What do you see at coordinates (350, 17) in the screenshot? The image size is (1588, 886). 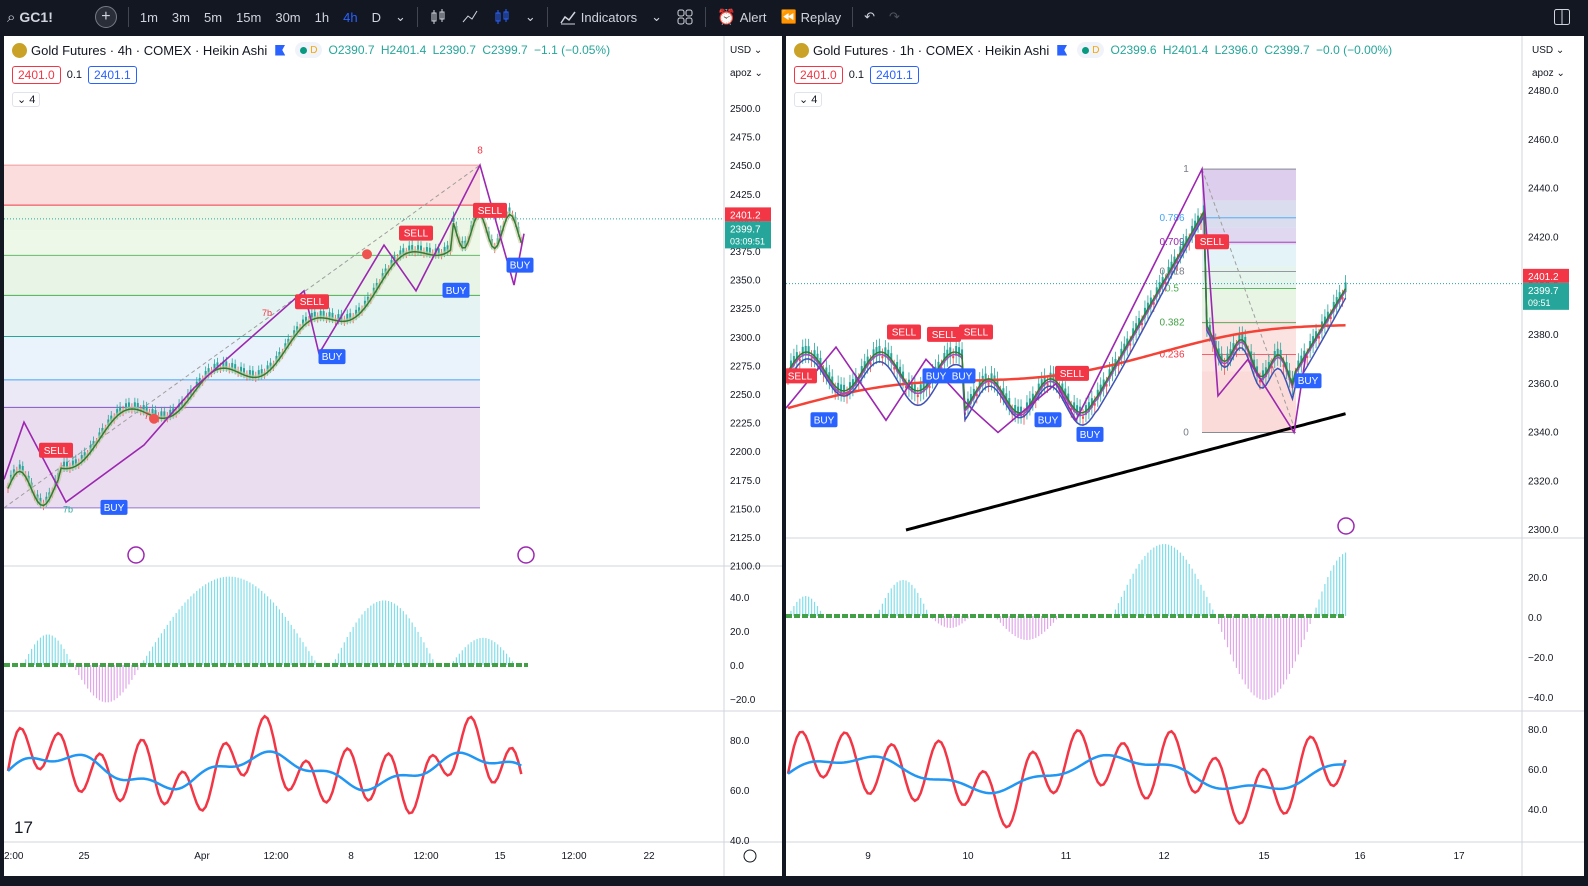 I see `interval-4h: 4h` at bounding box center [350, 17].